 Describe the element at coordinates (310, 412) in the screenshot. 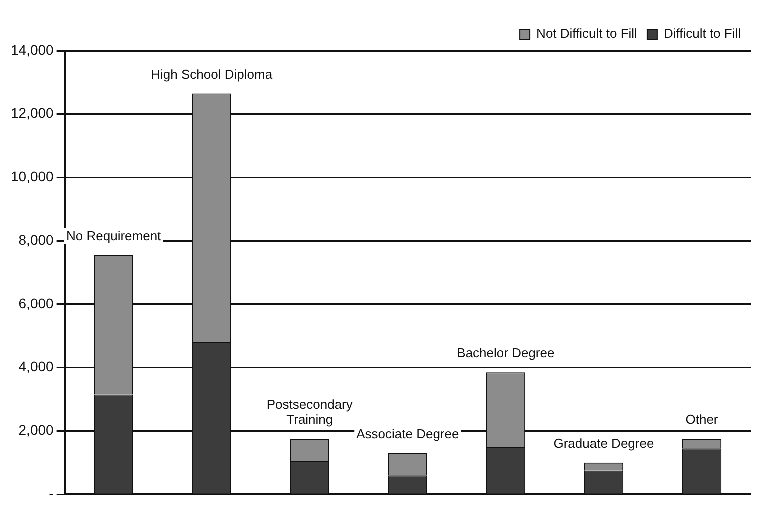

I see `x-tick-label: Postsecondary Training` at that location.